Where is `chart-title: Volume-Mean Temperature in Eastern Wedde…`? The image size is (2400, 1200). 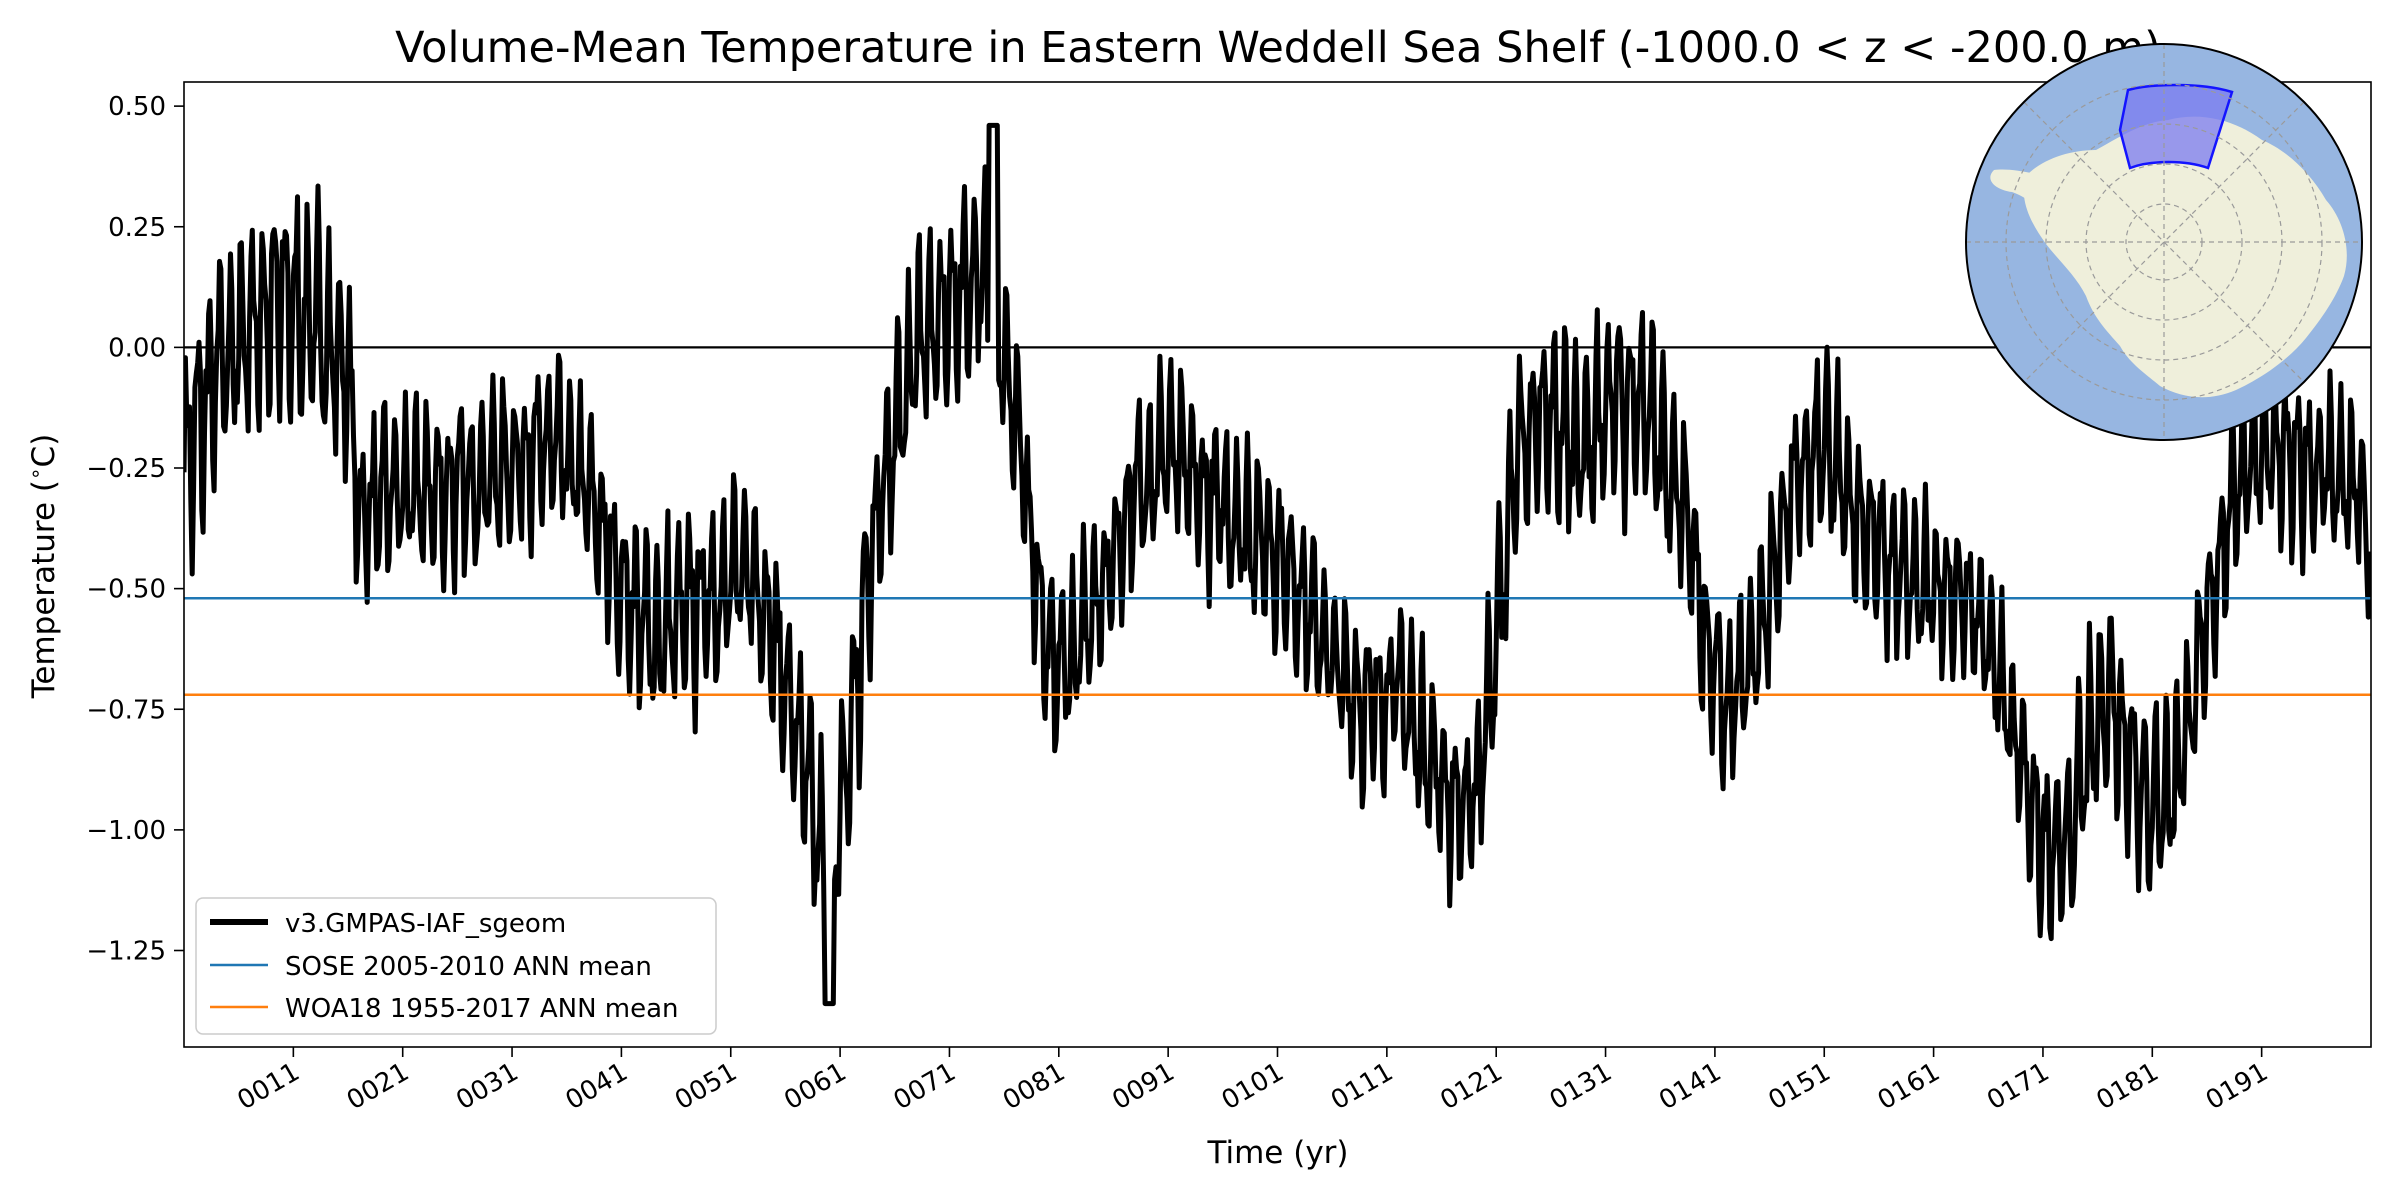 chart-title: Volume-Mean Temperature in Eastern Wedde… is located at coordinates (1278, 48).